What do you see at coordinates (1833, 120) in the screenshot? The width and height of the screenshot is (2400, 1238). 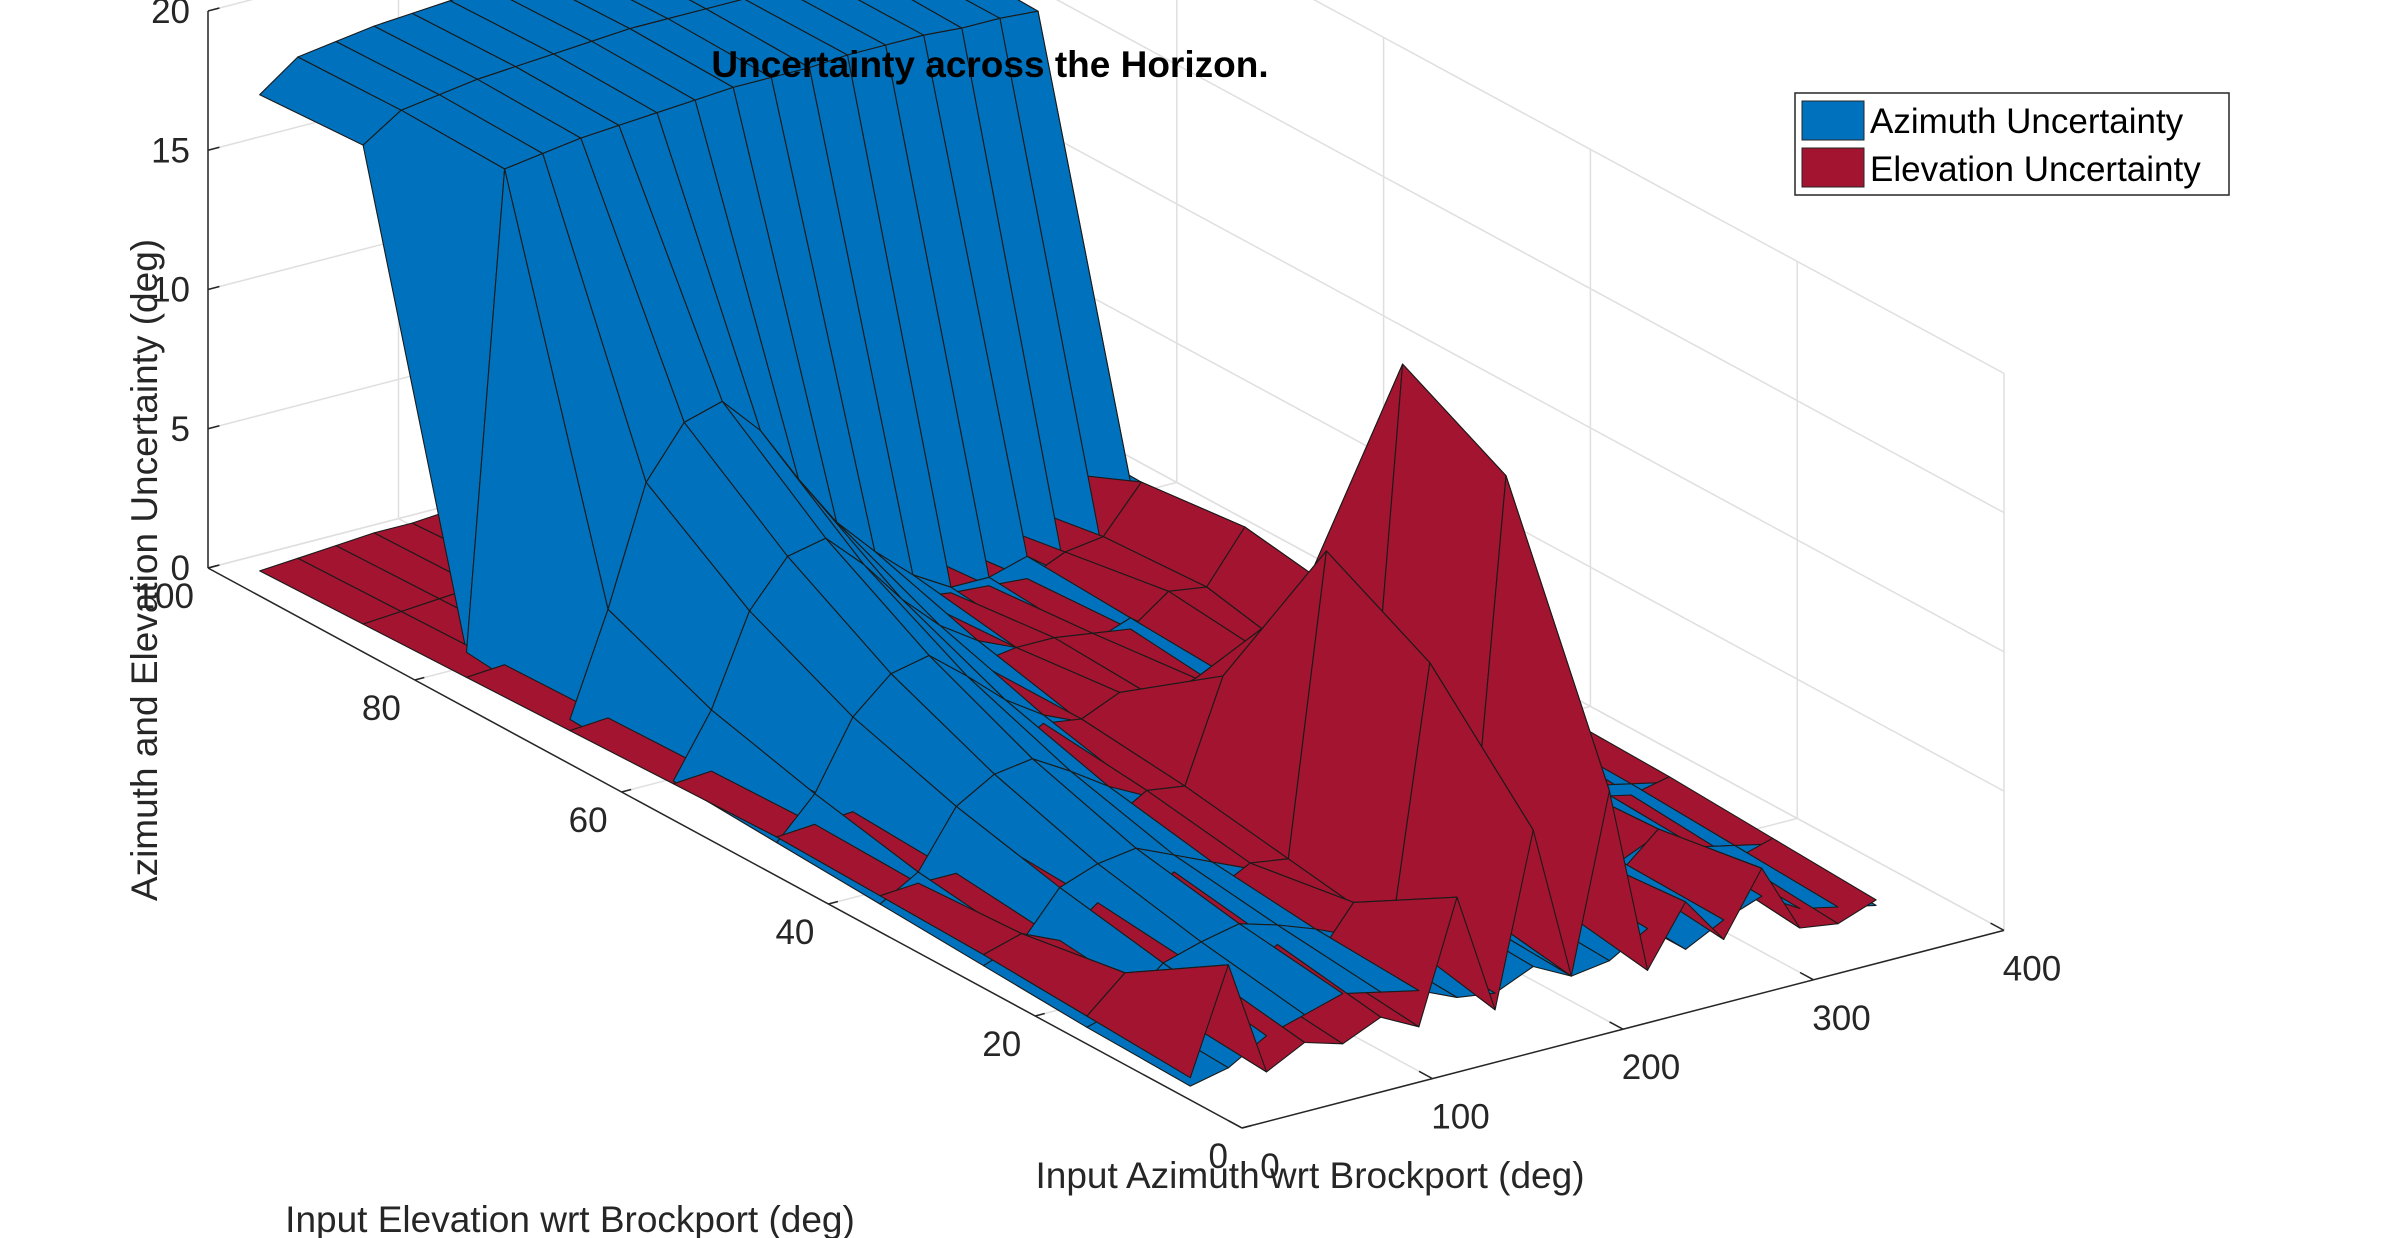 I see `legend-swatch-azimuth` at bounding box center [1833, 120].